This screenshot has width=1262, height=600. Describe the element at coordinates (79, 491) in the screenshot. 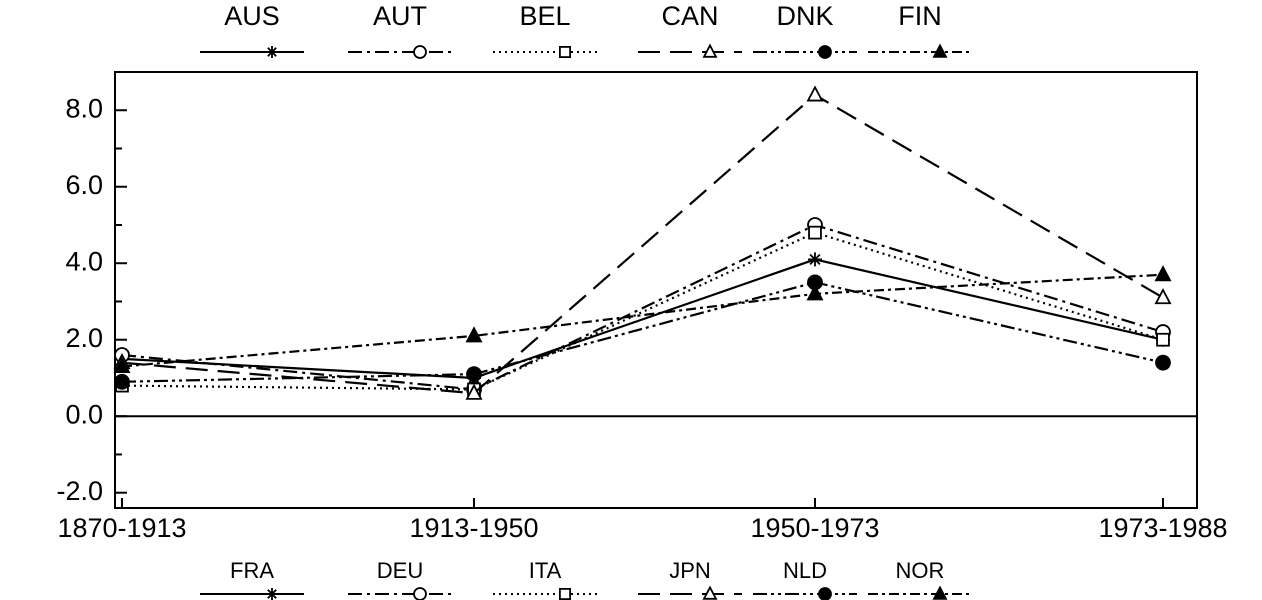

I see `y-tick-label: -2.0` at that location.